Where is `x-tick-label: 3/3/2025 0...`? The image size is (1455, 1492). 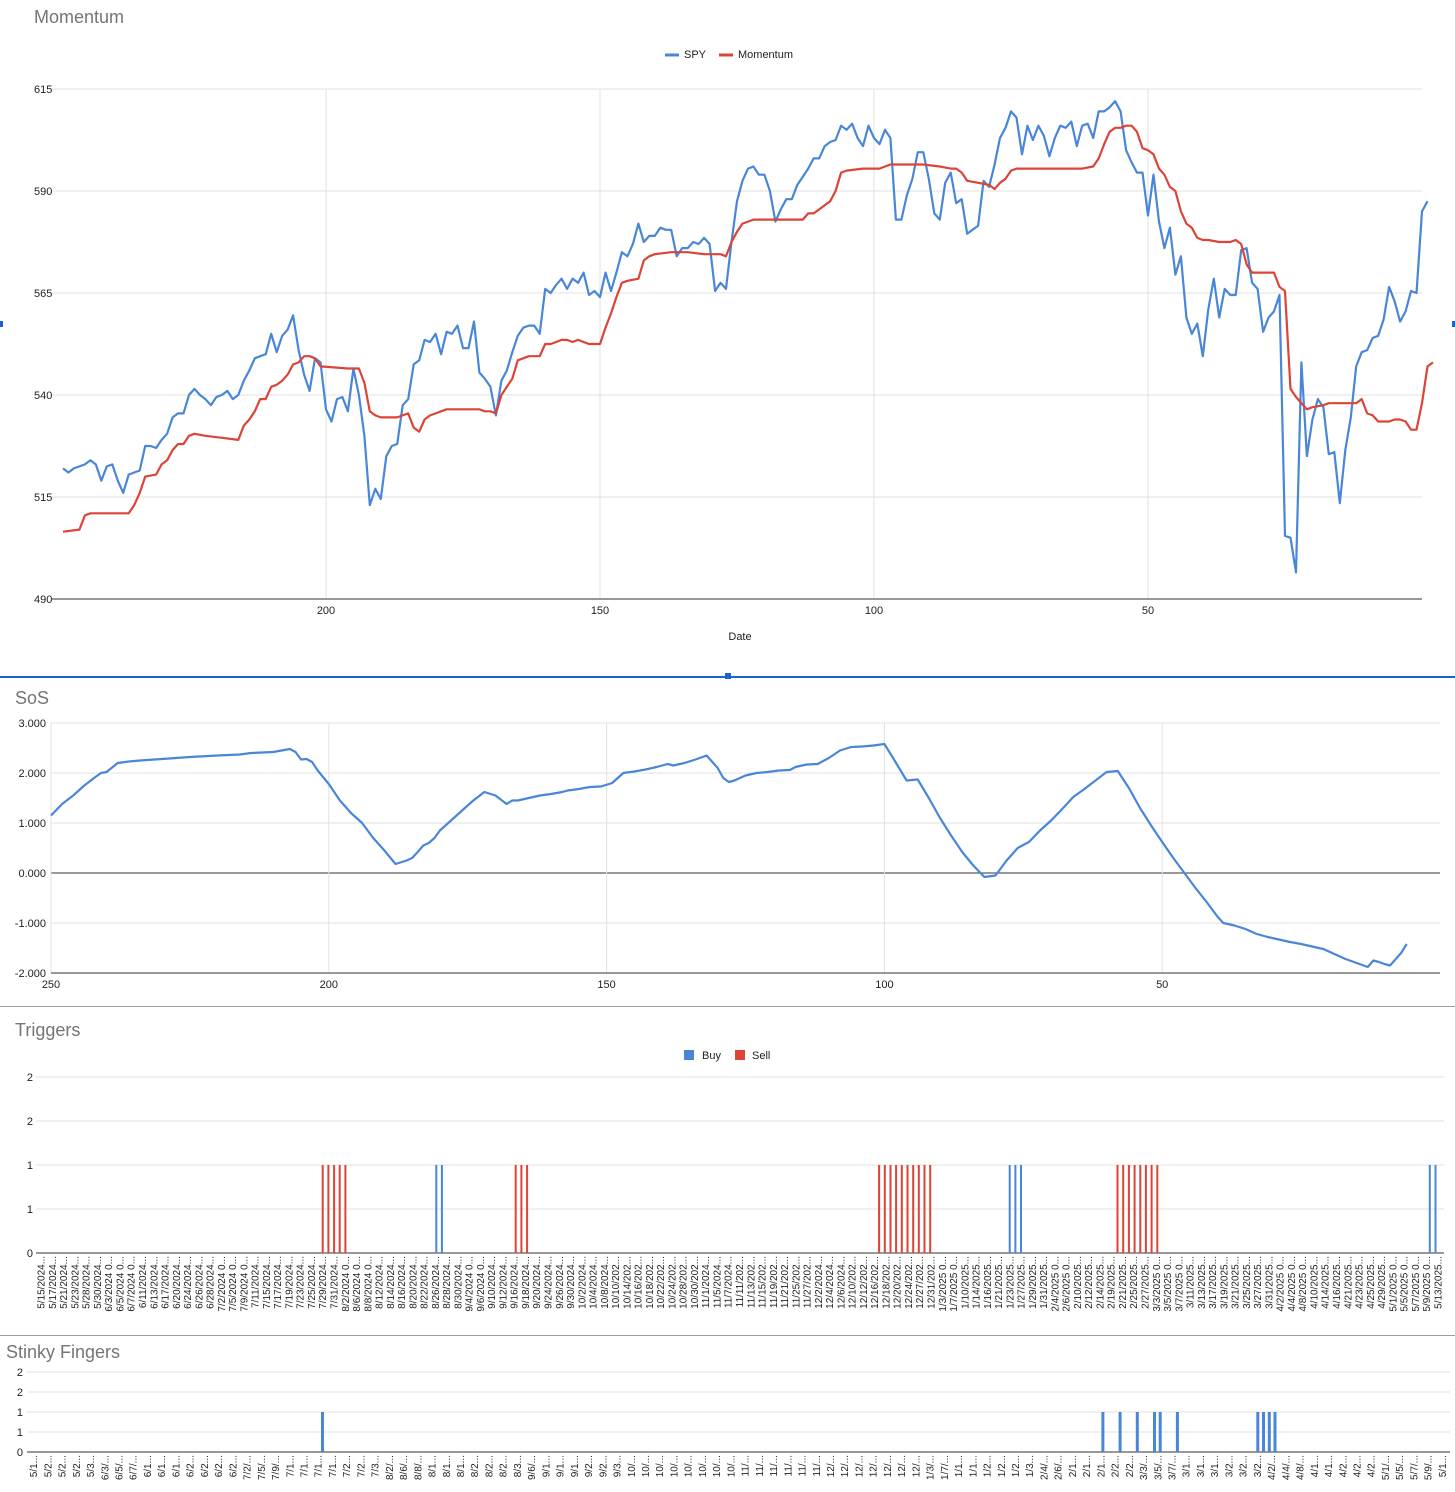
x-tick-label: 3/3/2025 0... is located at coordinates (1157, 1284).